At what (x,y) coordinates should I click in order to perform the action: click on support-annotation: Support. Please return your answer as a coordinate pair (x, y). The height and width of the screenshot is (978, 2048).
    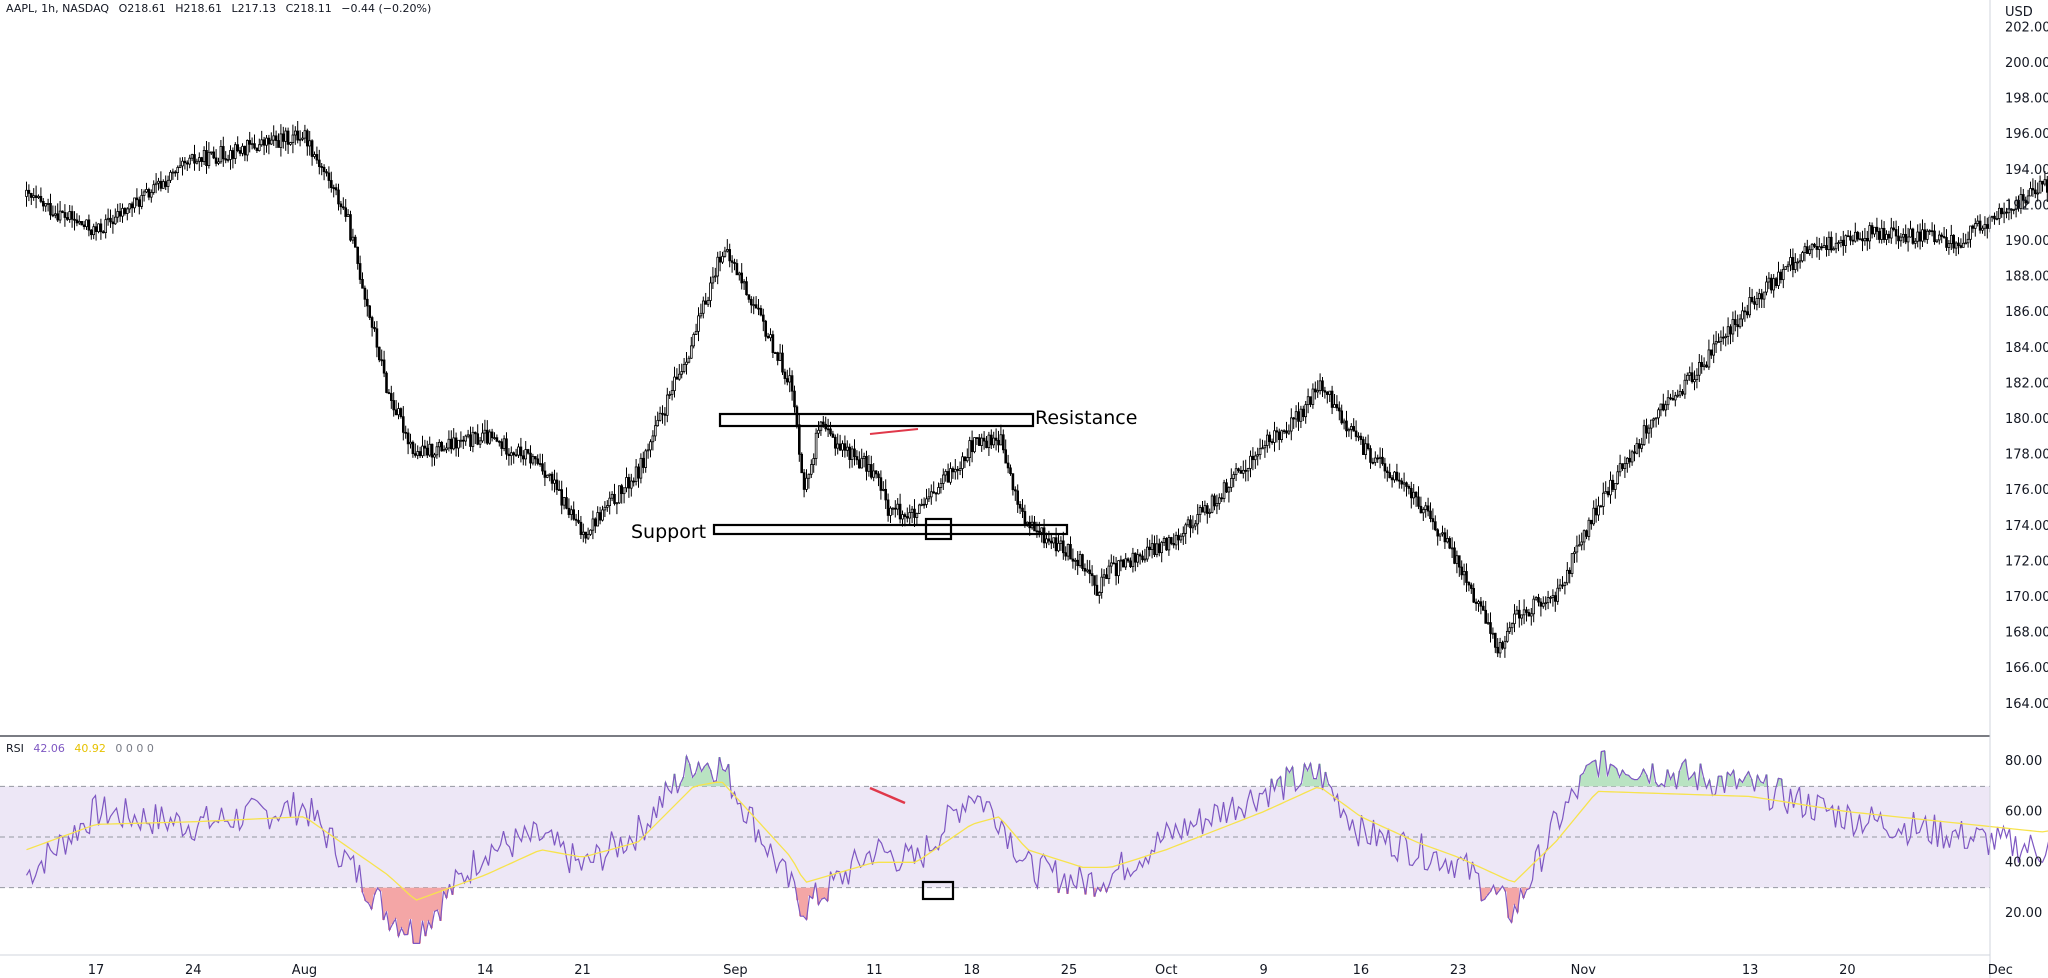
    Looking at the image, I should click on (850, 530).